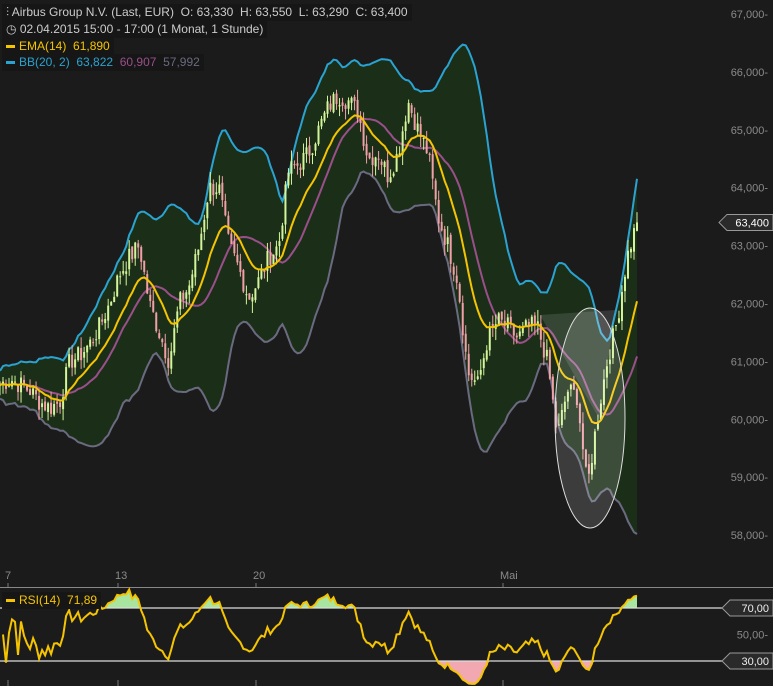  Describe the element at coordinates (52, 600) in the screenshot. I see `rsi-legend: RSI(14) 71,89` at that location.